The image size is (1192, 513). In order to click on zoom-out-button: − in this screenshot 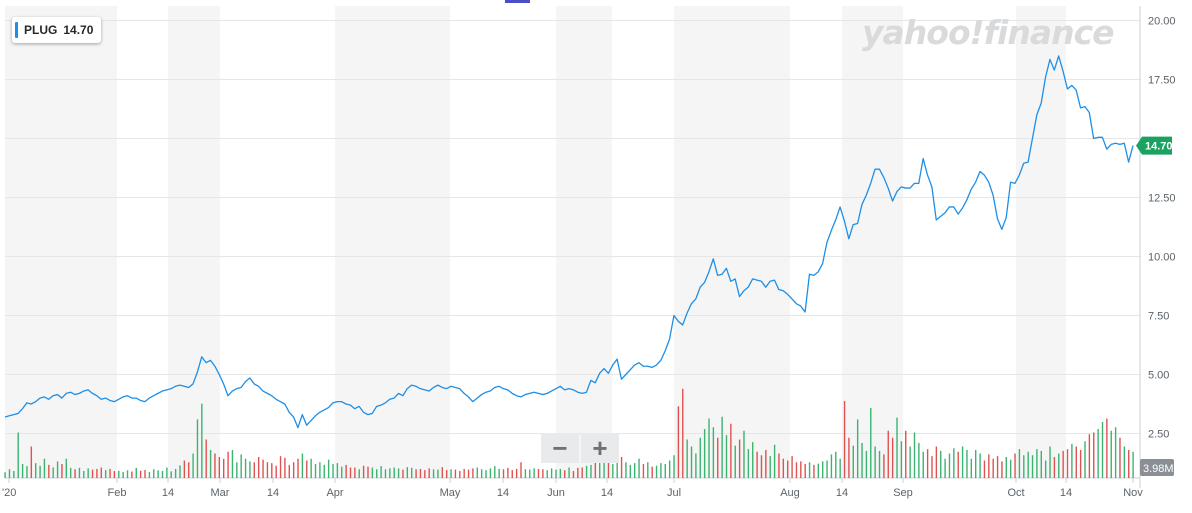, I will do `click(560, 448)`.